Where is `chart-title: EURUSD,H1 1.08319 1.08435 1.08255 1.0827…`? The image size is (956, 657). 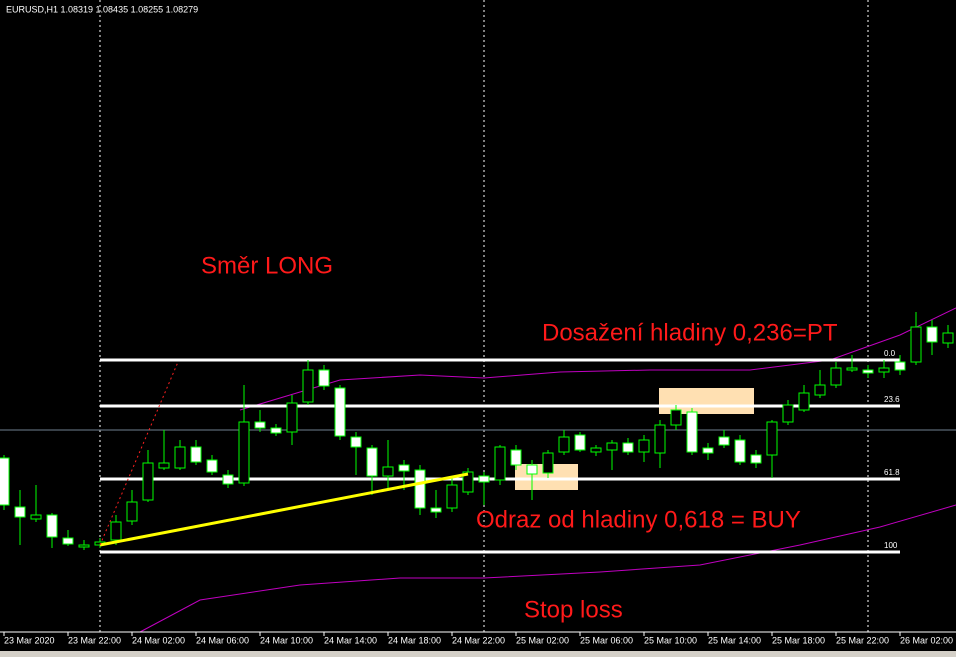 chart-title: EURUSD,H1 1.08319 1.08435 1.08255 1.0827… is located at coordinates (102, 9).